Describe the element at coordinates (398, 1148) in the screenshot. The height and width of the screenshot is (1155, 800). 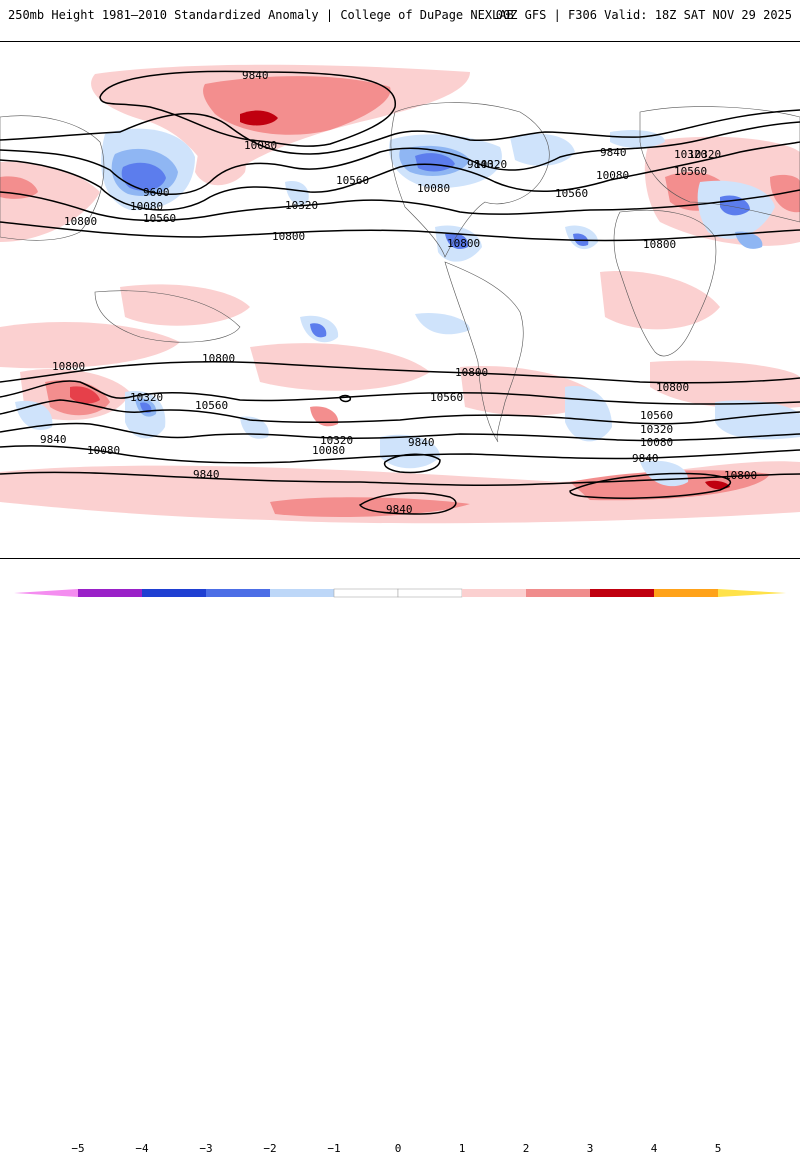
I see `colorbar-tick-label: 0` at that location.